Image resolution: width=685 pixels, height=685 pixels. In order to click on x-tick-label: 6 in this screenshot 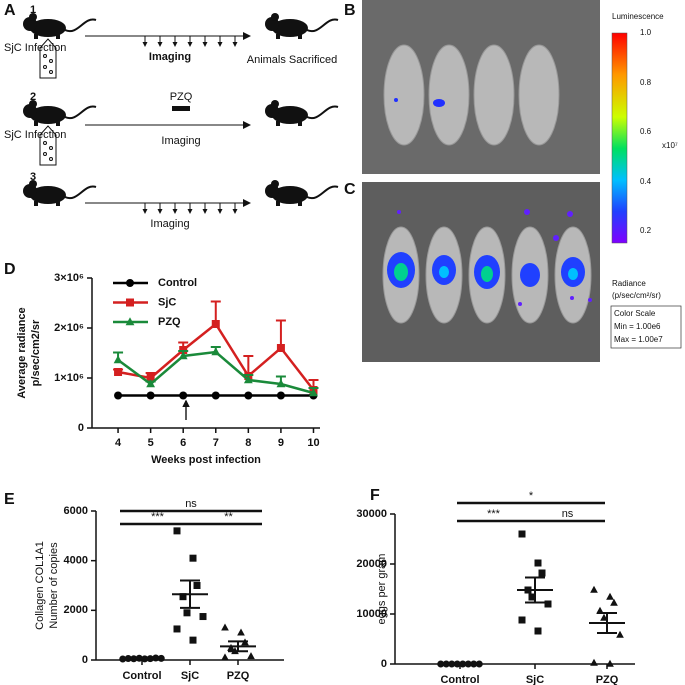, I will do `click(183, 443)`.